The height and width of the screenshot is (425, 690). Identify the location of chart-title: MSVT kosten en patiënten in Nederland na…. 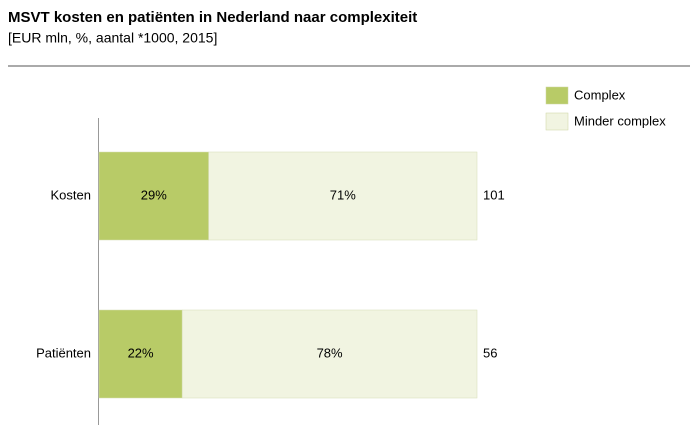
(212, 17).